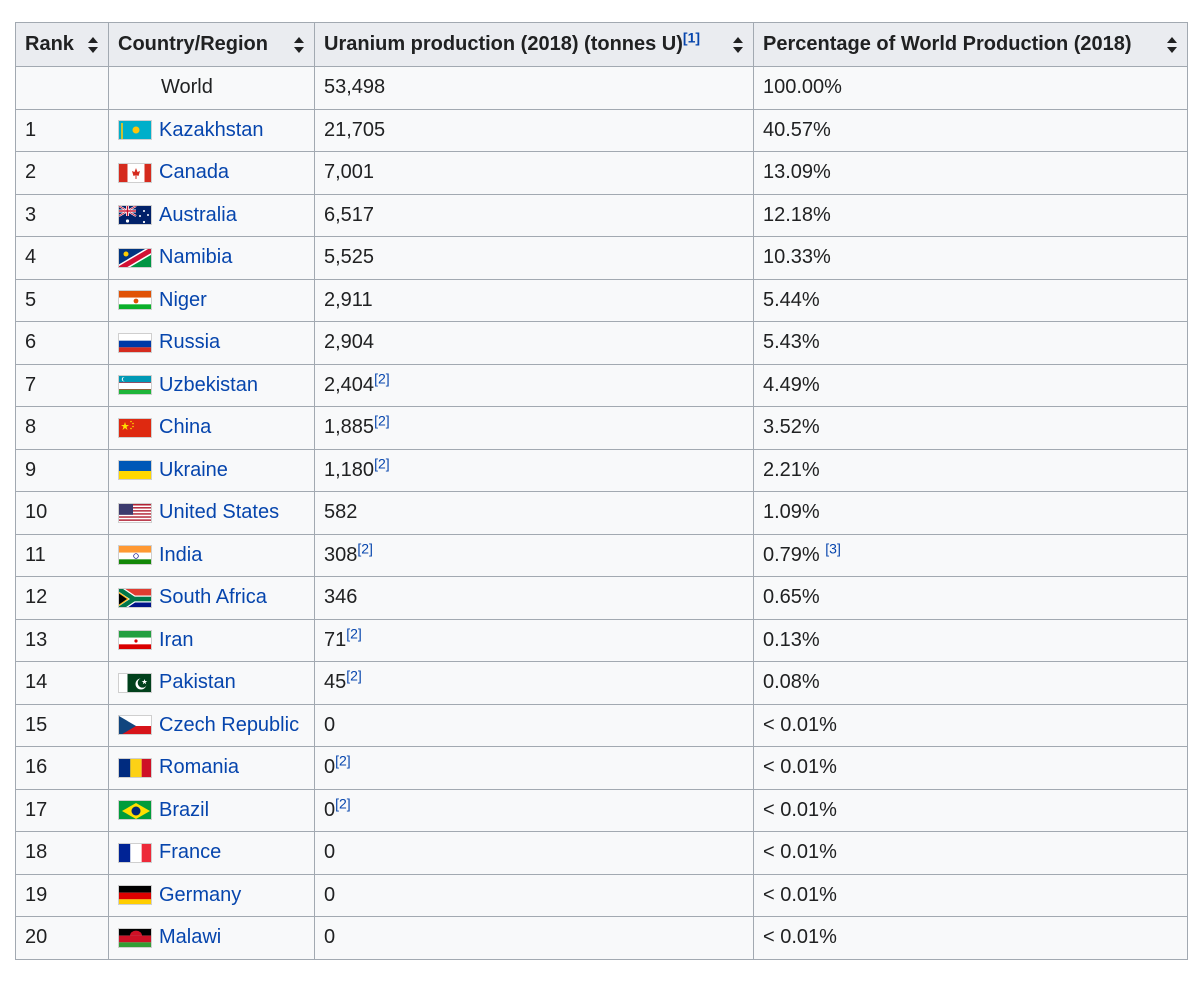  Describe the element at coordinates (947, 44) in the screenshot. I see `percentage-header-label: Percentage of World Production (2018)` at that location.